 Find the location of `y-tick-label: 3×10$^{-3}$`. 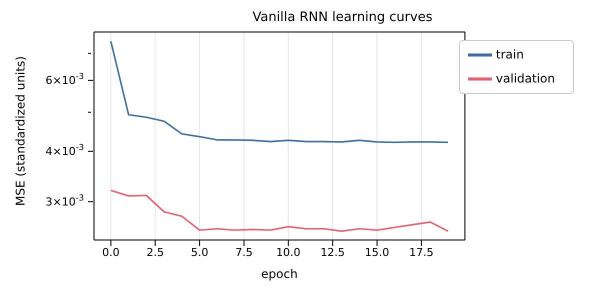

y-tick-label: 3×10$^{-3}$ is located at coordinates (65, 200).